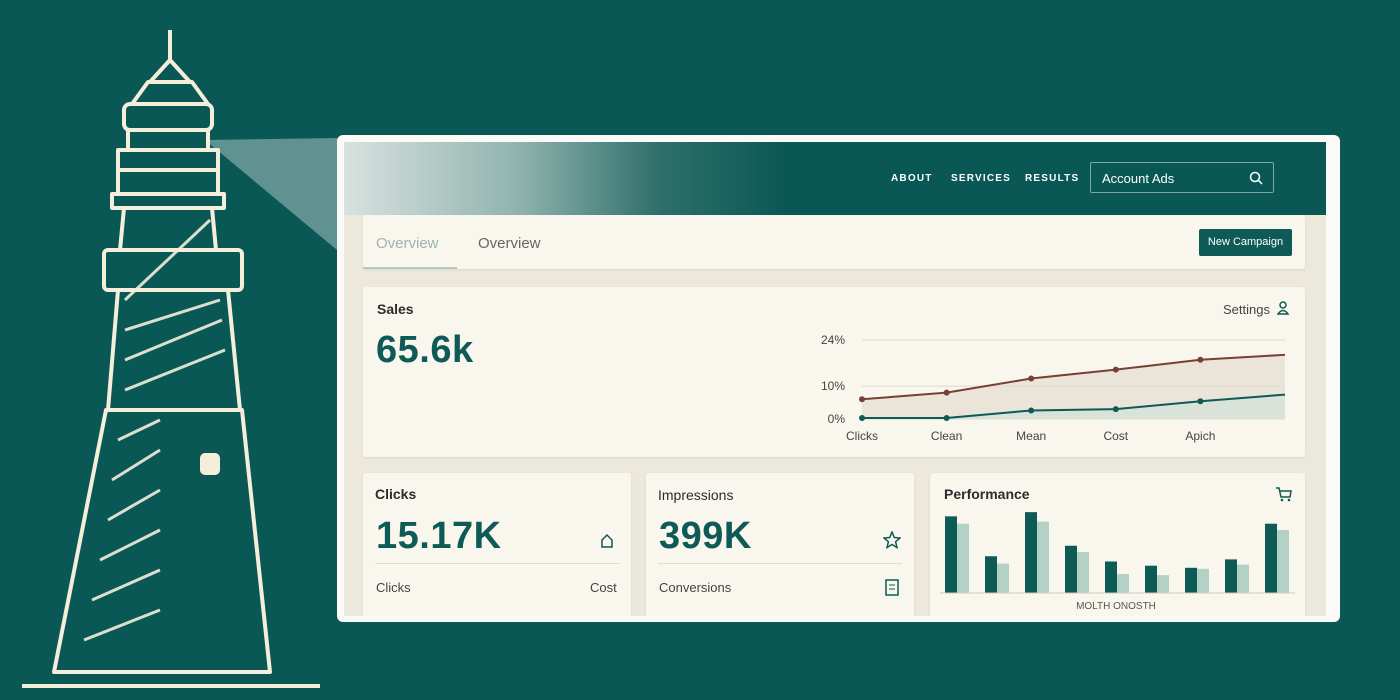  Describe the element at coordinates (835, 178) in the screenshot. I see `header: ABOUT SERVICES RESULTS Account Ads` at that location.